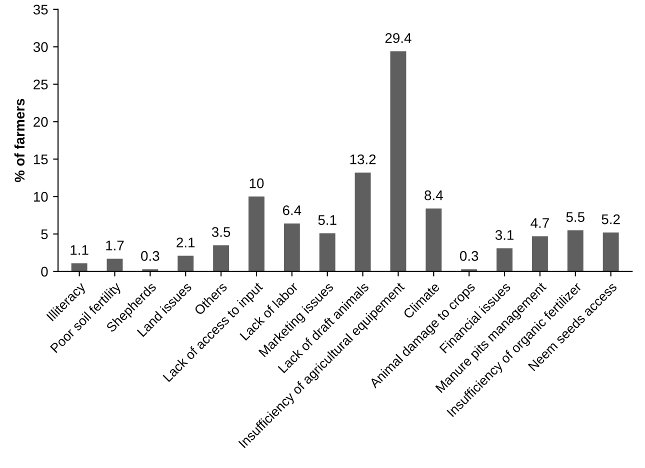 This screenshot has width=645, height=468. I want to click on data-label: 1.7, so click(115, 245).